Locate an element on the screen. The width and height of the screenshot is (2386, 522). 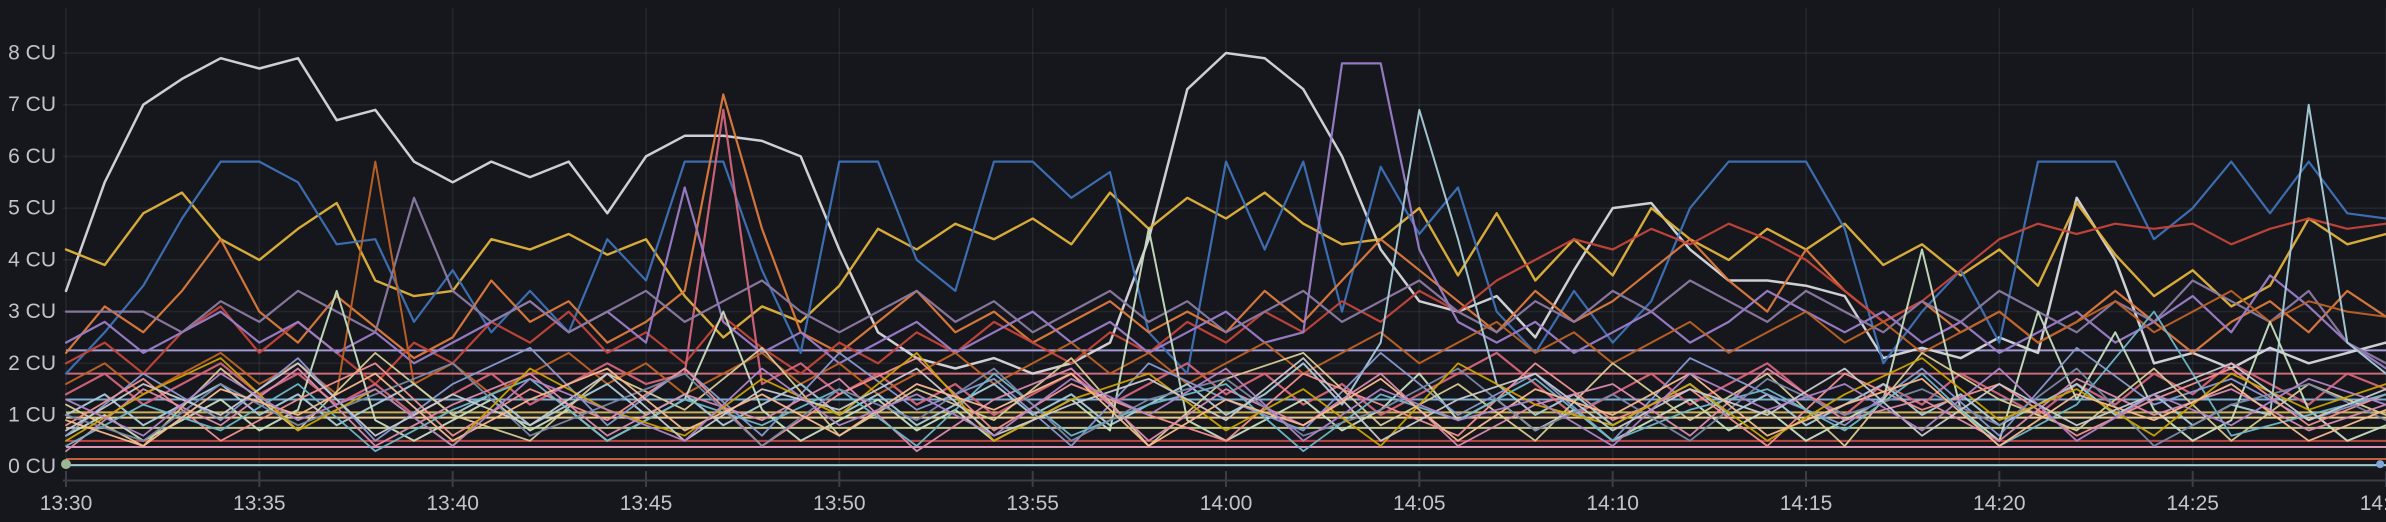
y-tick-label: 3 CU is located at coordinates (32, 311).